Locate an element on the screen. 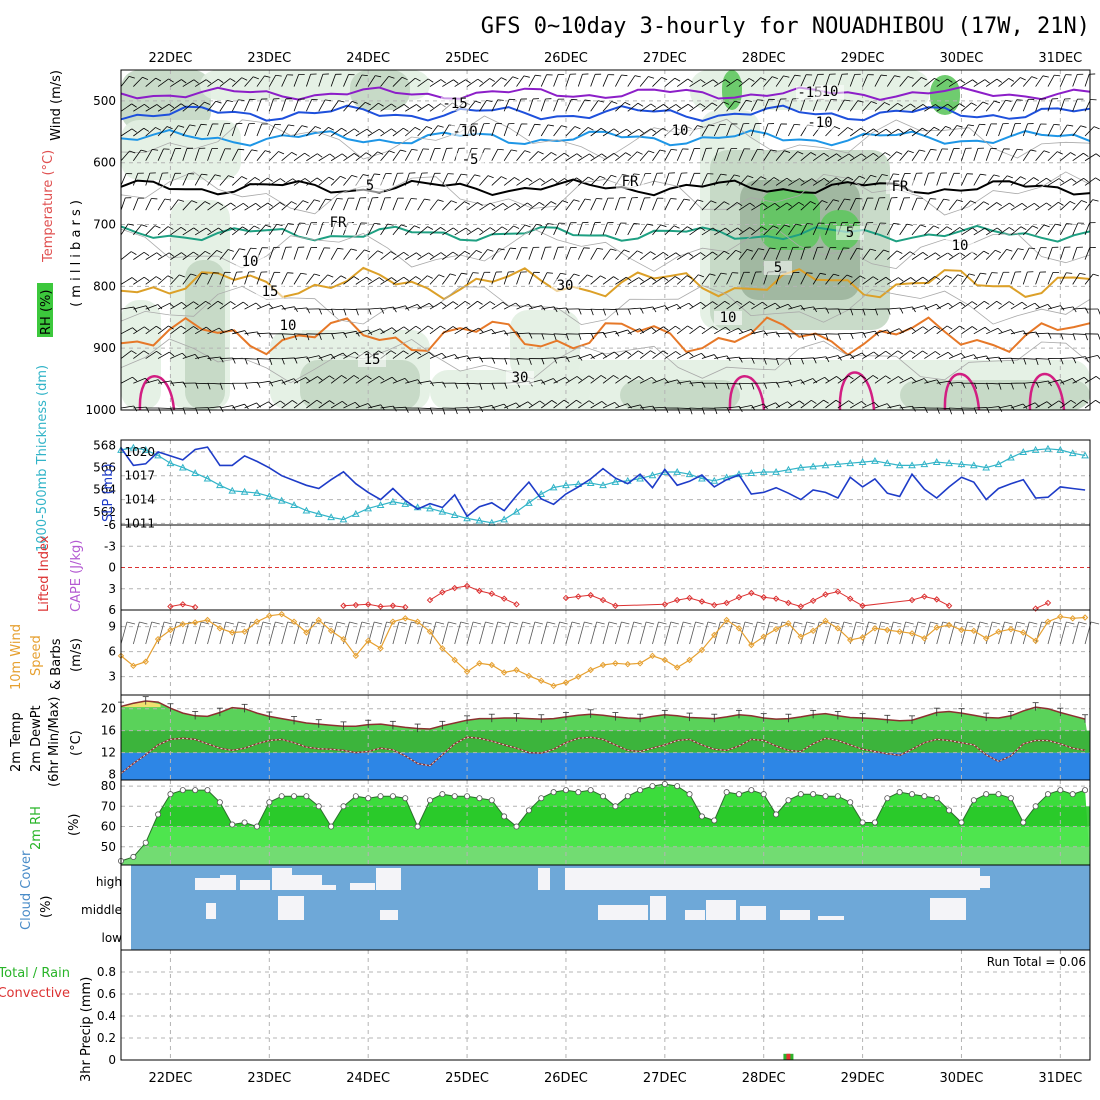  rh-shade-region is located at coordinates (945, 95).